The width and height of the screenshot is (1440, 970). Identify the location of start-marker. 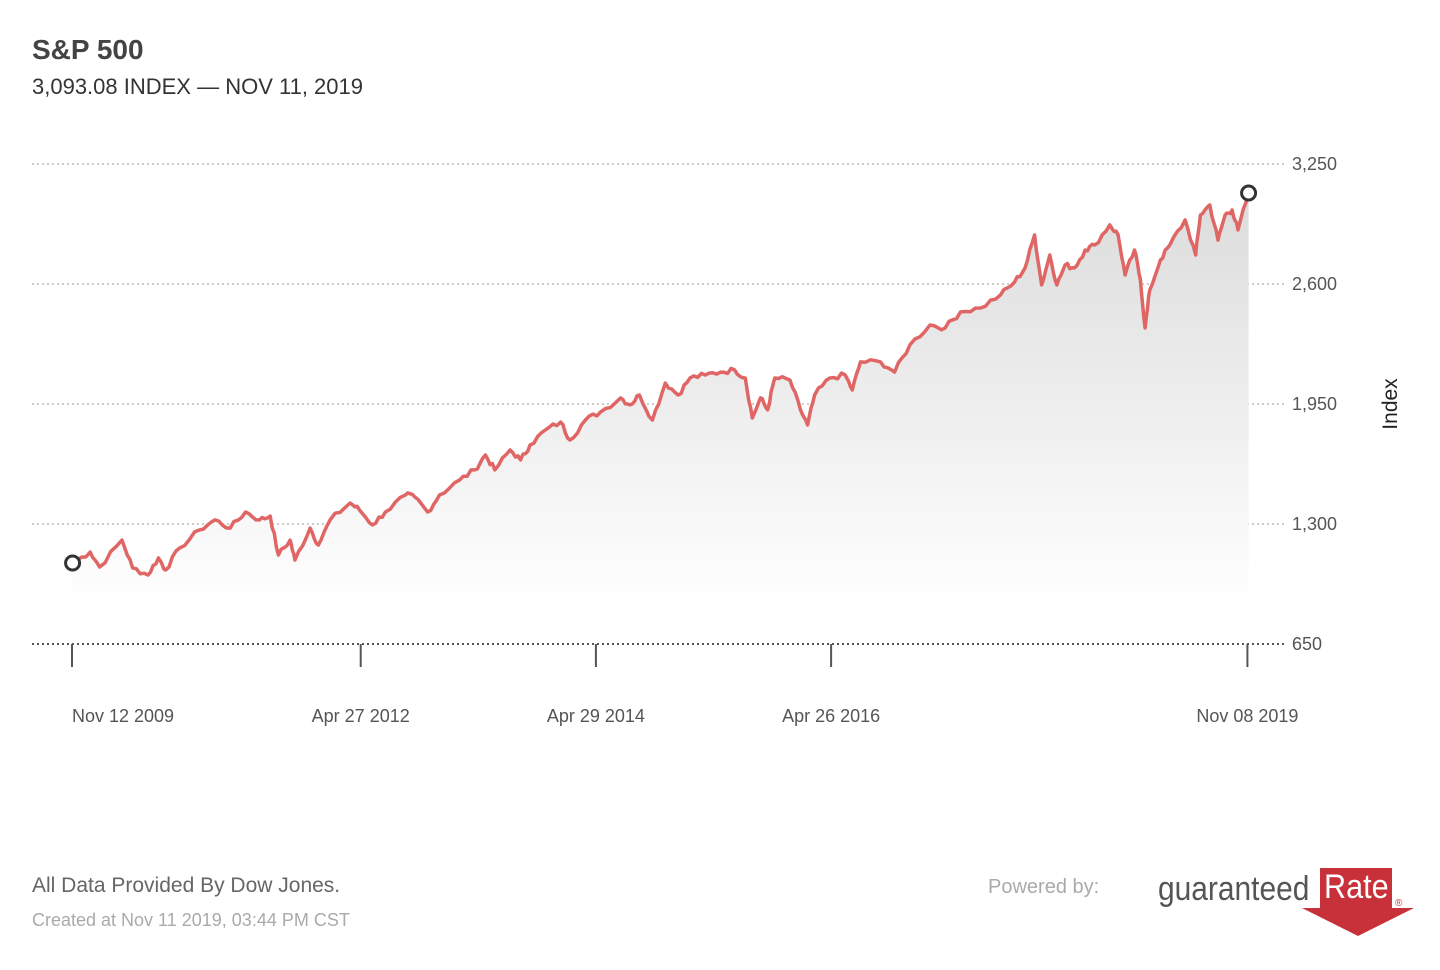
(73, 563).